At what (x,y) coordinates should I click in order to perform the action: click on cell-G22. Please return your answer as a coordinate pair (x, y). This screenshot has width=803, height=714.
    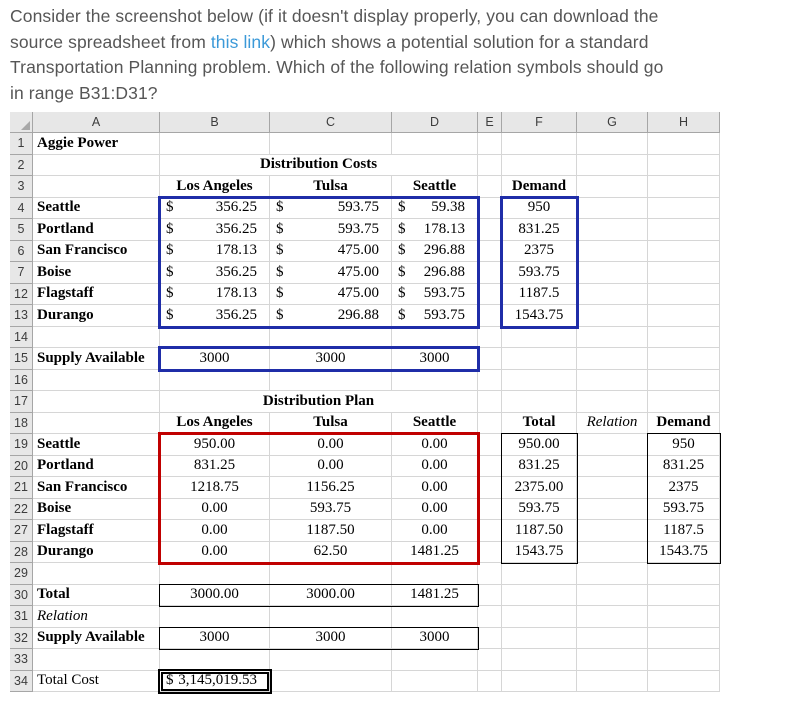
    Looking at the image, I should click on (612, 509).